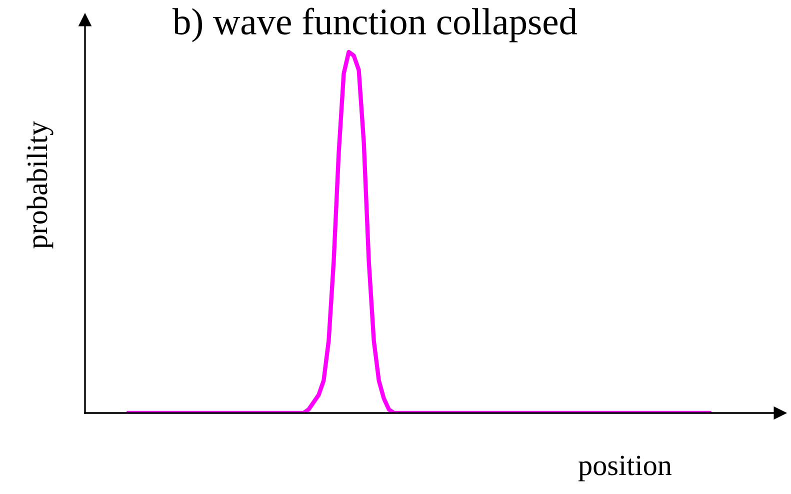  What do you see at coordinates (40, 185) in the screenshot?
I see `y-axis-title: probability` at bounding box center [40, 185].